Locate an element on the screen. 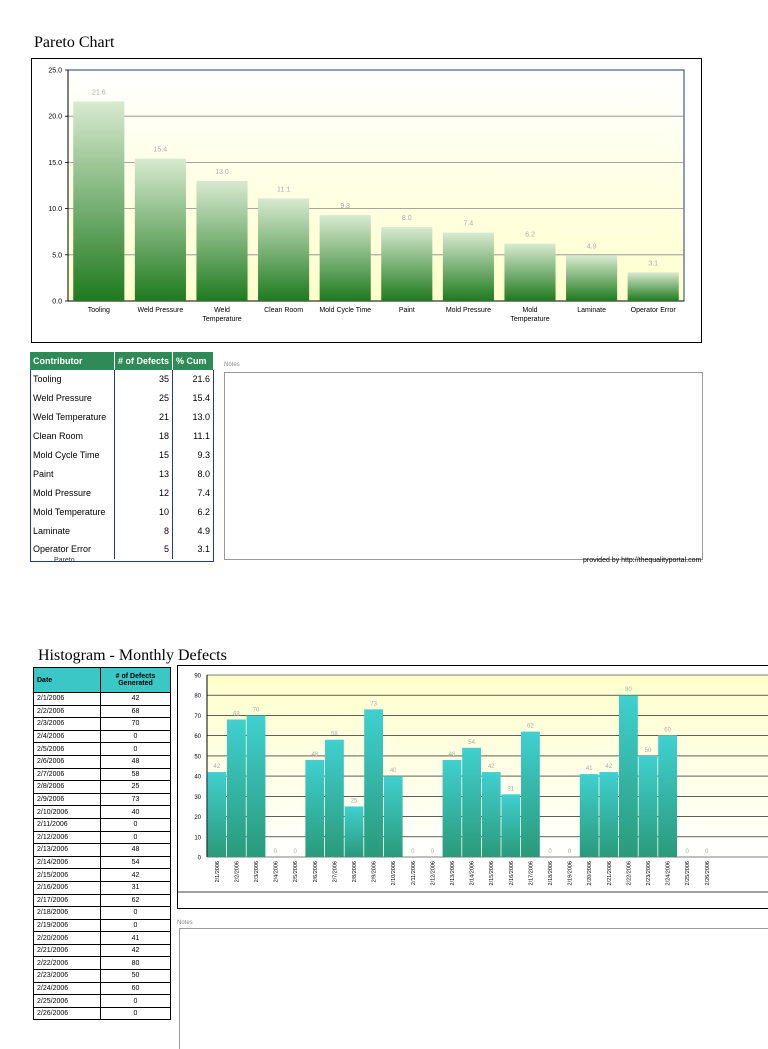 The width and height of the screenshot is (768, 1049). cell-date: 2/8/2006 is located at coordinates (67, 787).